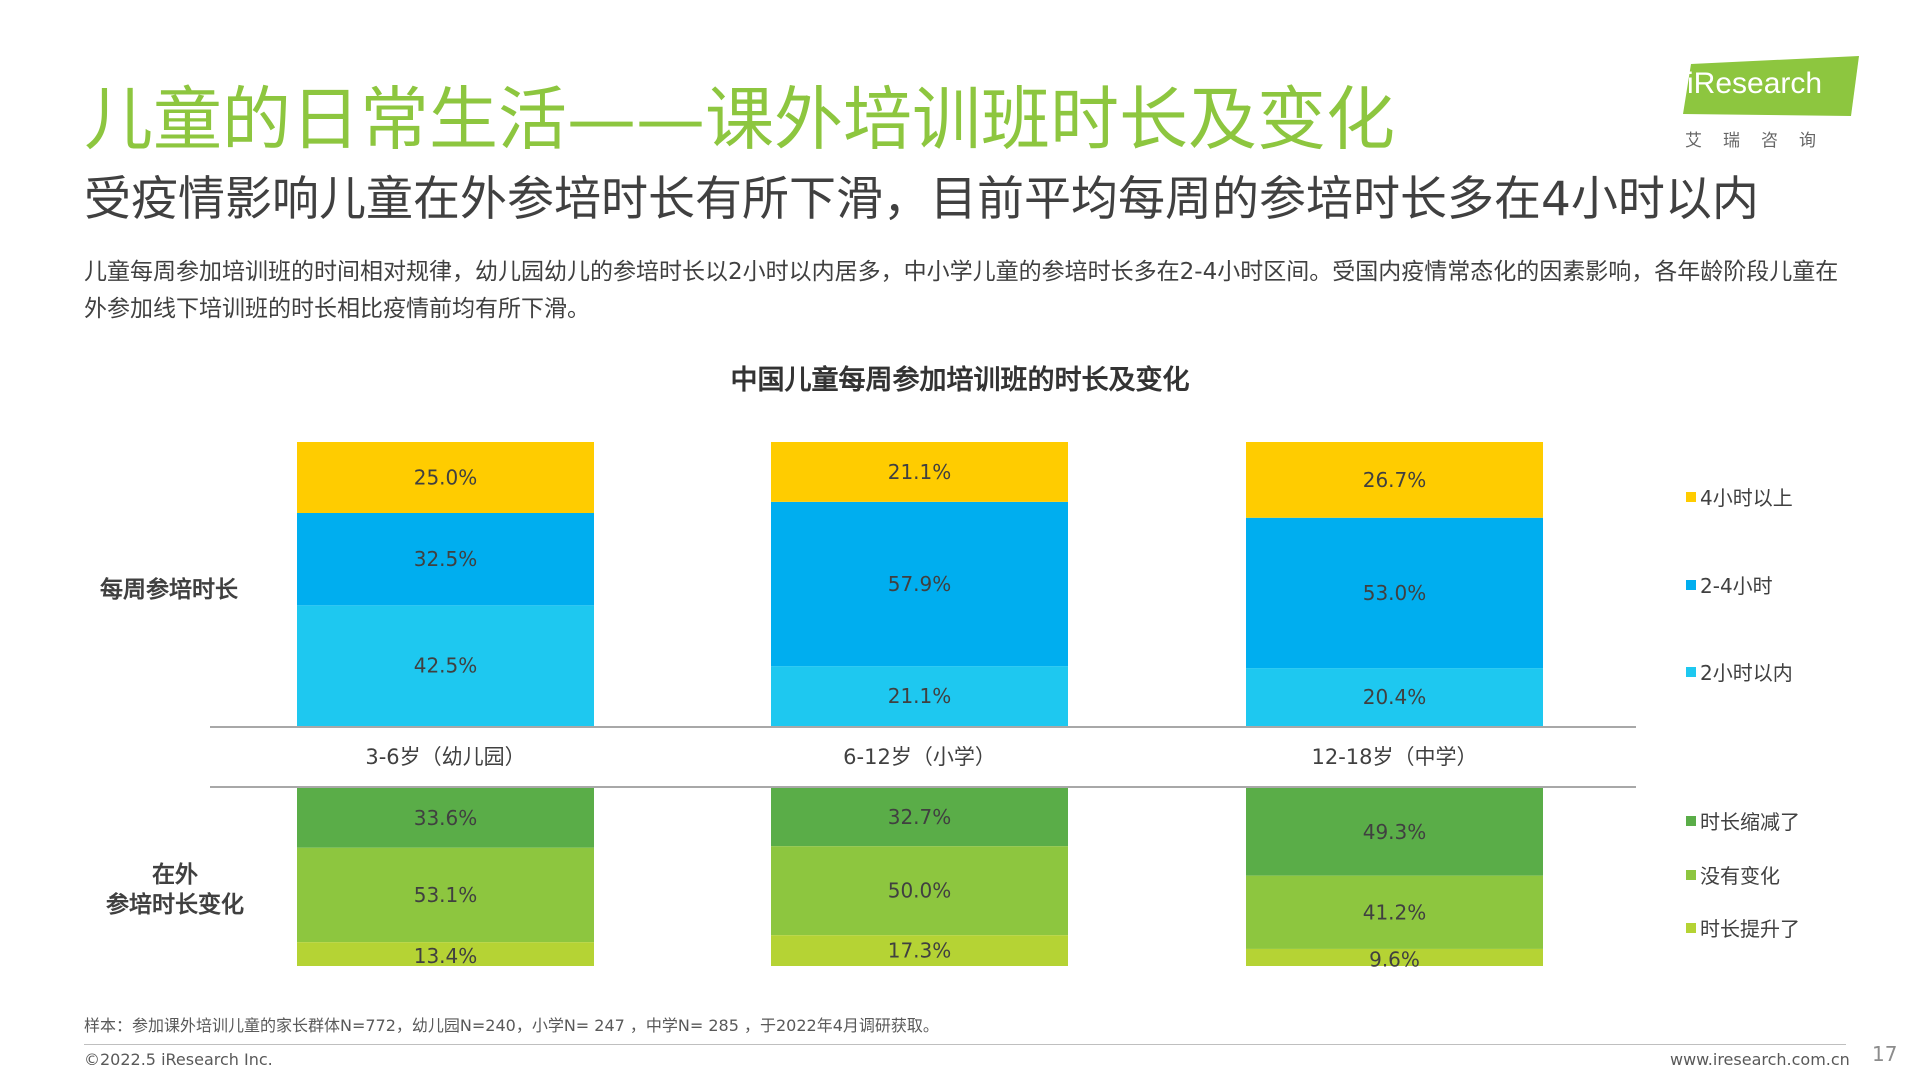 This screenshot has height=1080, width=1920. Describe the element at coordinates (1761, 141) in the screenshot. I see `logo-chinese-name: 艾瑞咨询` at that location.